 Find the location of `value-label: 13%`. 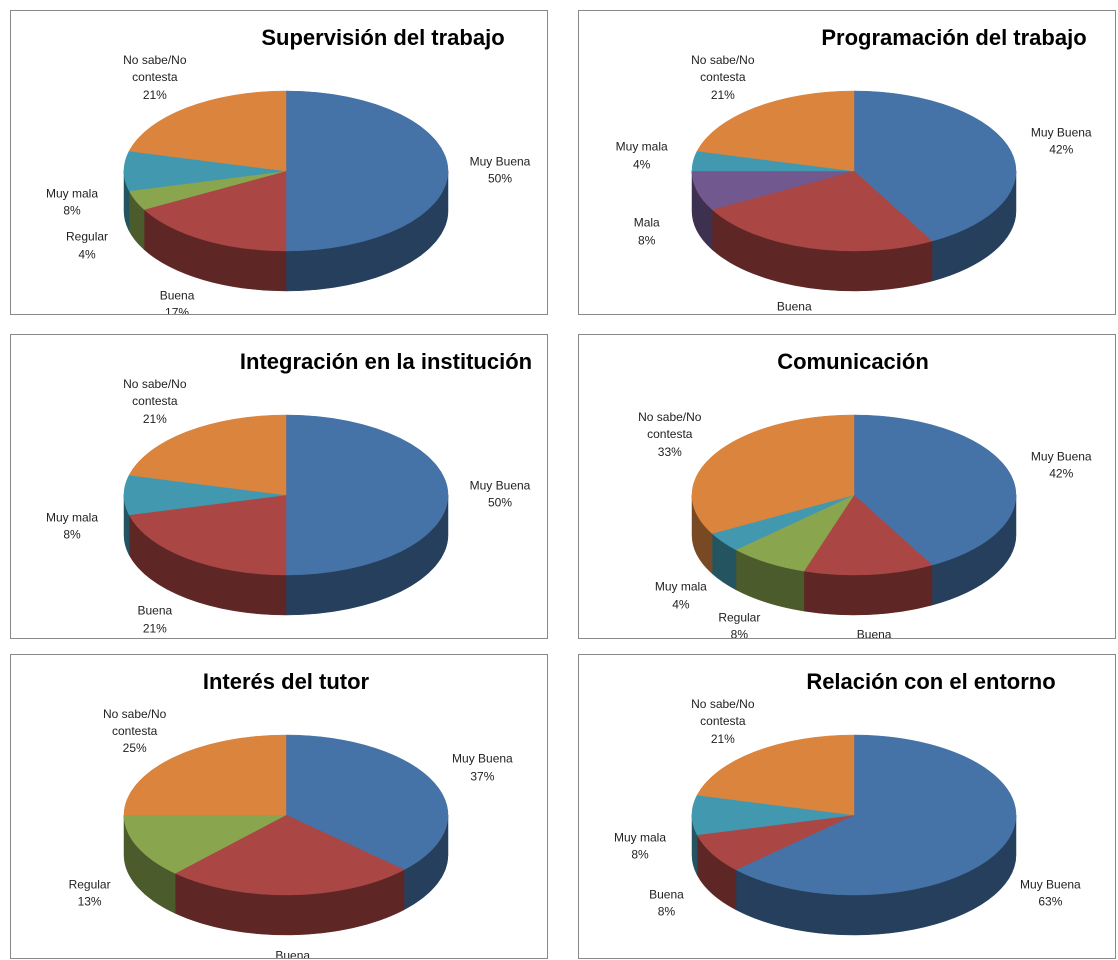

value-label: 13% is located at coordinates (89, 901).